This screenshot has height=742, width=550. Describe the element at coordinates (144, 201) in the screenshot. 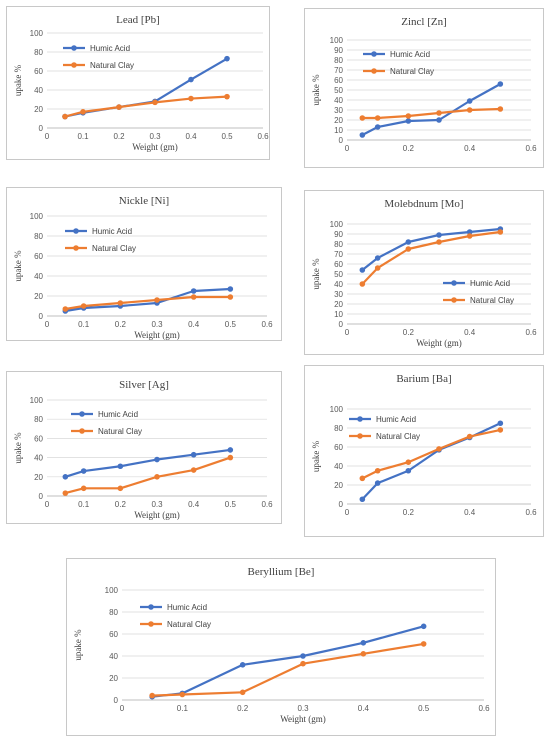

I see `chart-title: Nickle [Ni]` at that location.